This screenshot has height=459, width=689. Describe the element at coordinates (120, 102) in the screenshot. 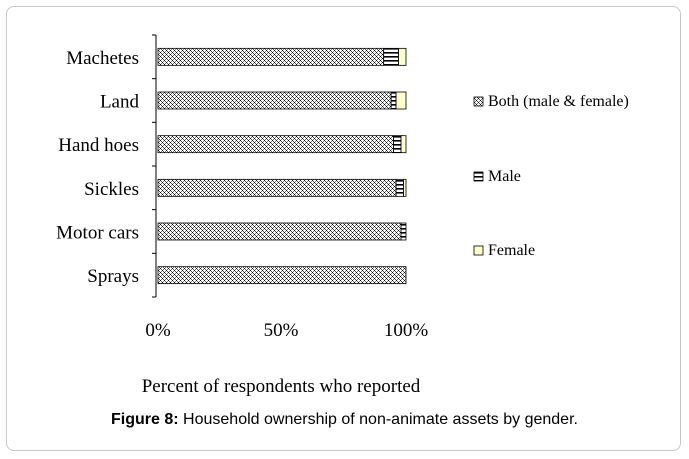

I see `category-label-land: Land` at that location.